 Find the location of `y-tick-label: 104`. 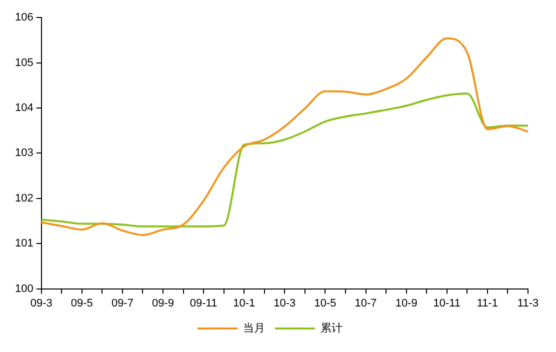

y-tick-label: 104 is located at coordinates (24, 108).